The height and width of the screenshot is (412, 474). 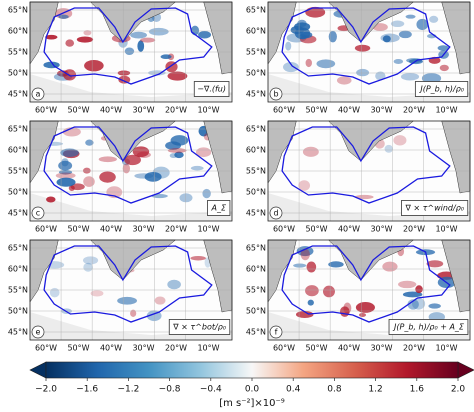 I want to click on panel-letter: c, so click(x=38, y=213).